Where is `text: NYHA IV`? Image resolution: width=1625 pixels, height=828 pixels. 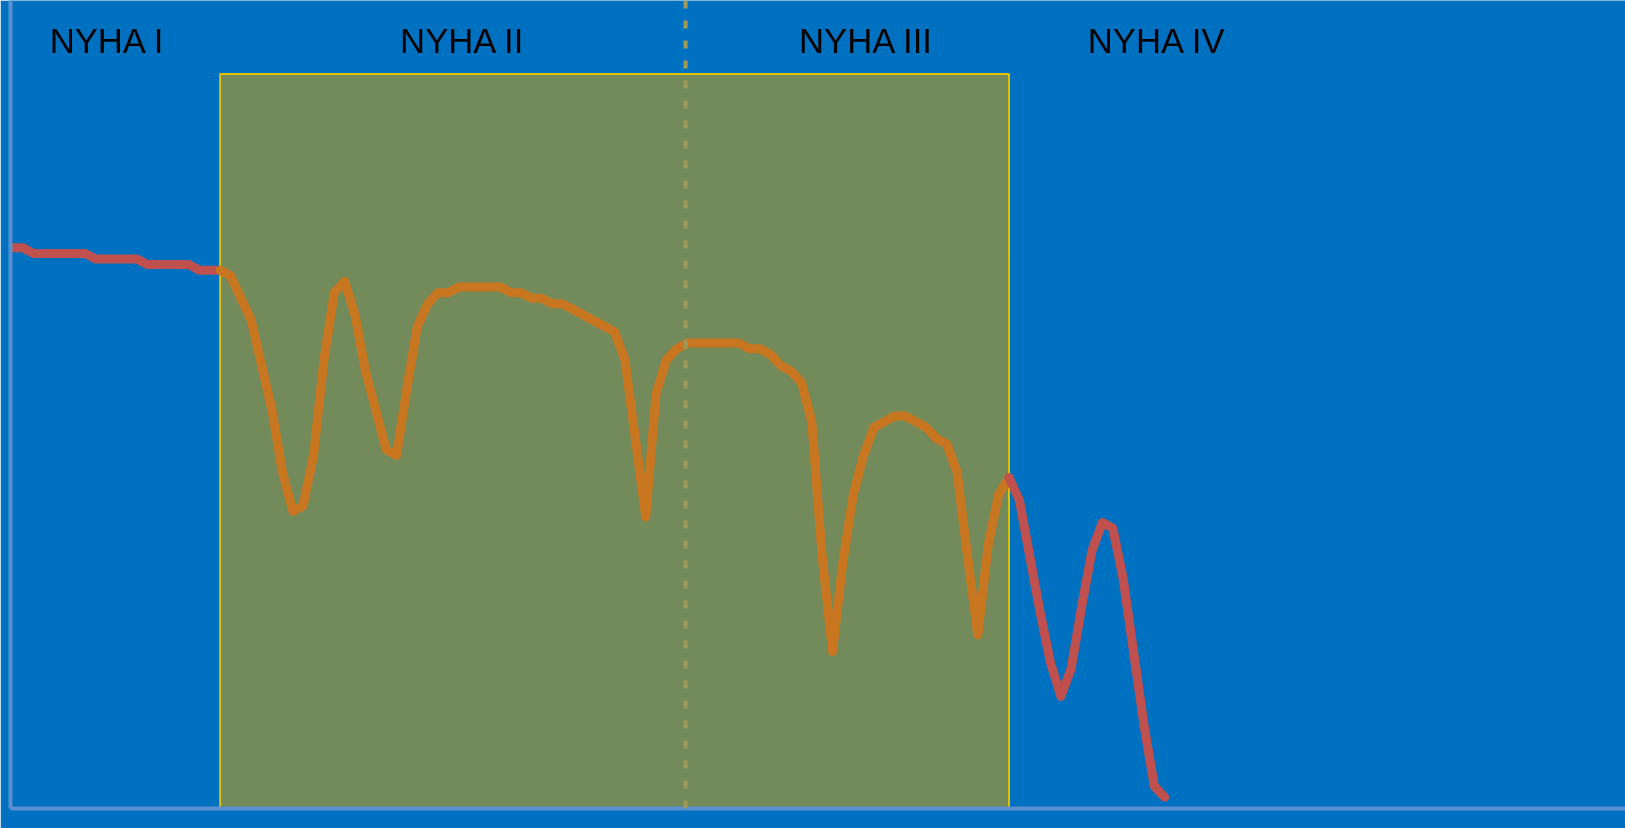
text: NYHA IV is located at coordinates (1156, 40).